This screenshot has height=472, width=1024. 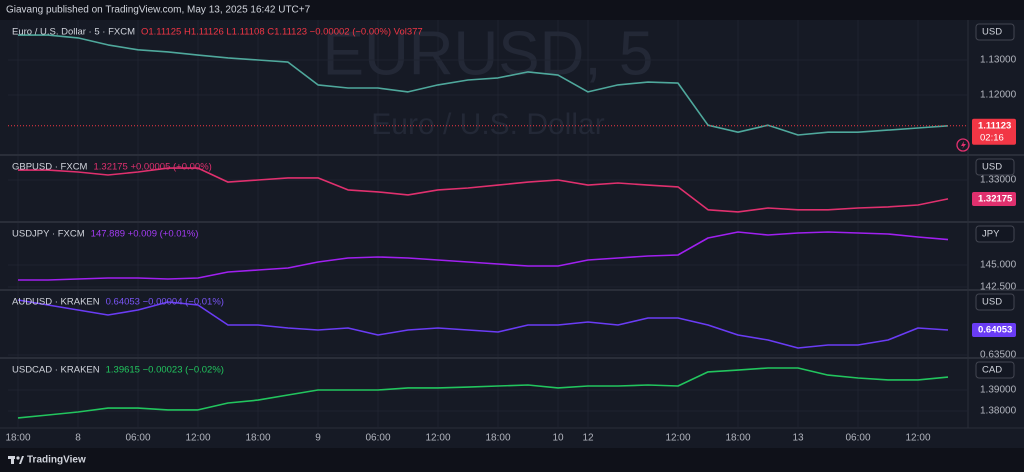 I want to click on y-tick-label: 145.000, so click(x=998, y=265).